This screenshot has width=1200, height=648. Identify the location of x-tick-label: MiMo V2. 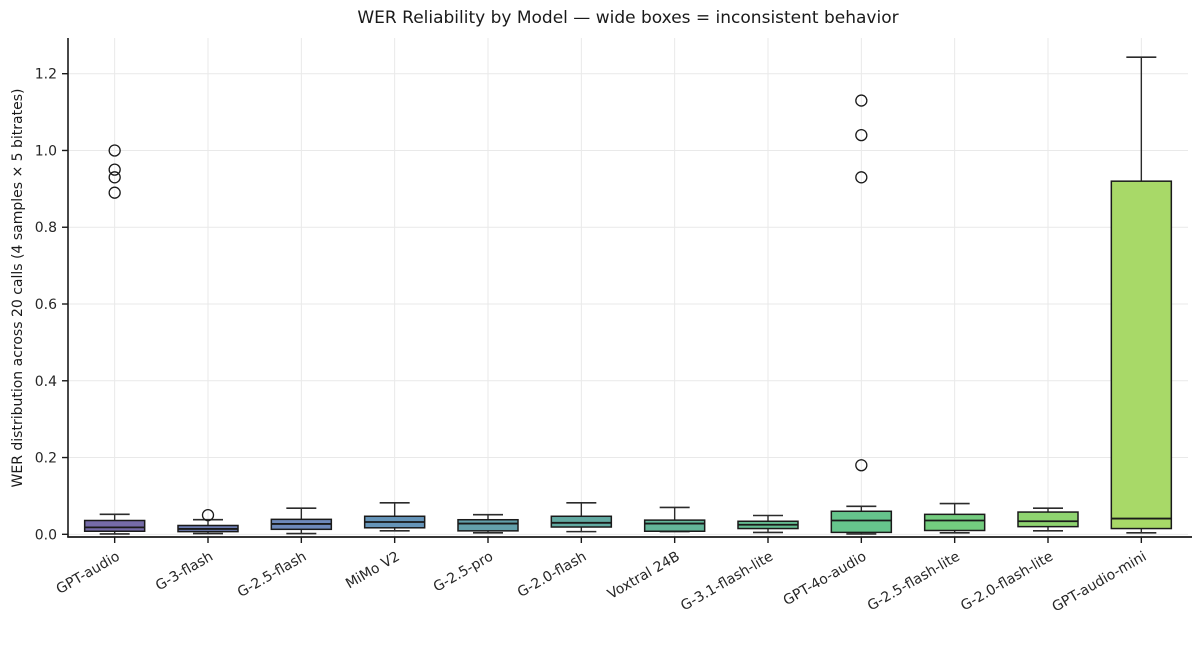
(373, 571).